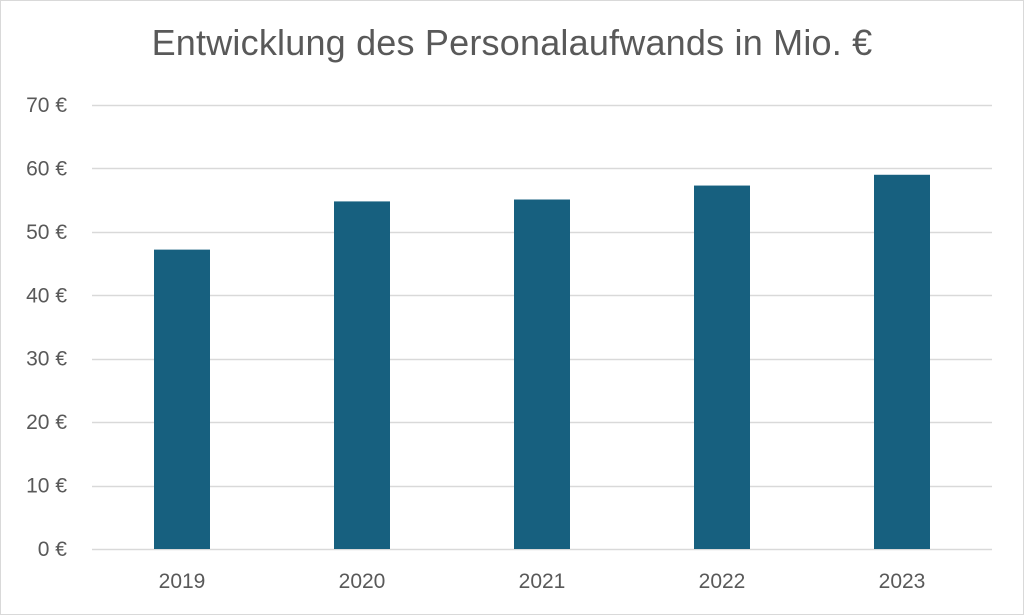 This screenshot has height=615, width=1024. What do you see at coordinates (46, 232) in the screenshot?
I see `y-tick-label-50: 50 €` at bounding box center [46, 232].